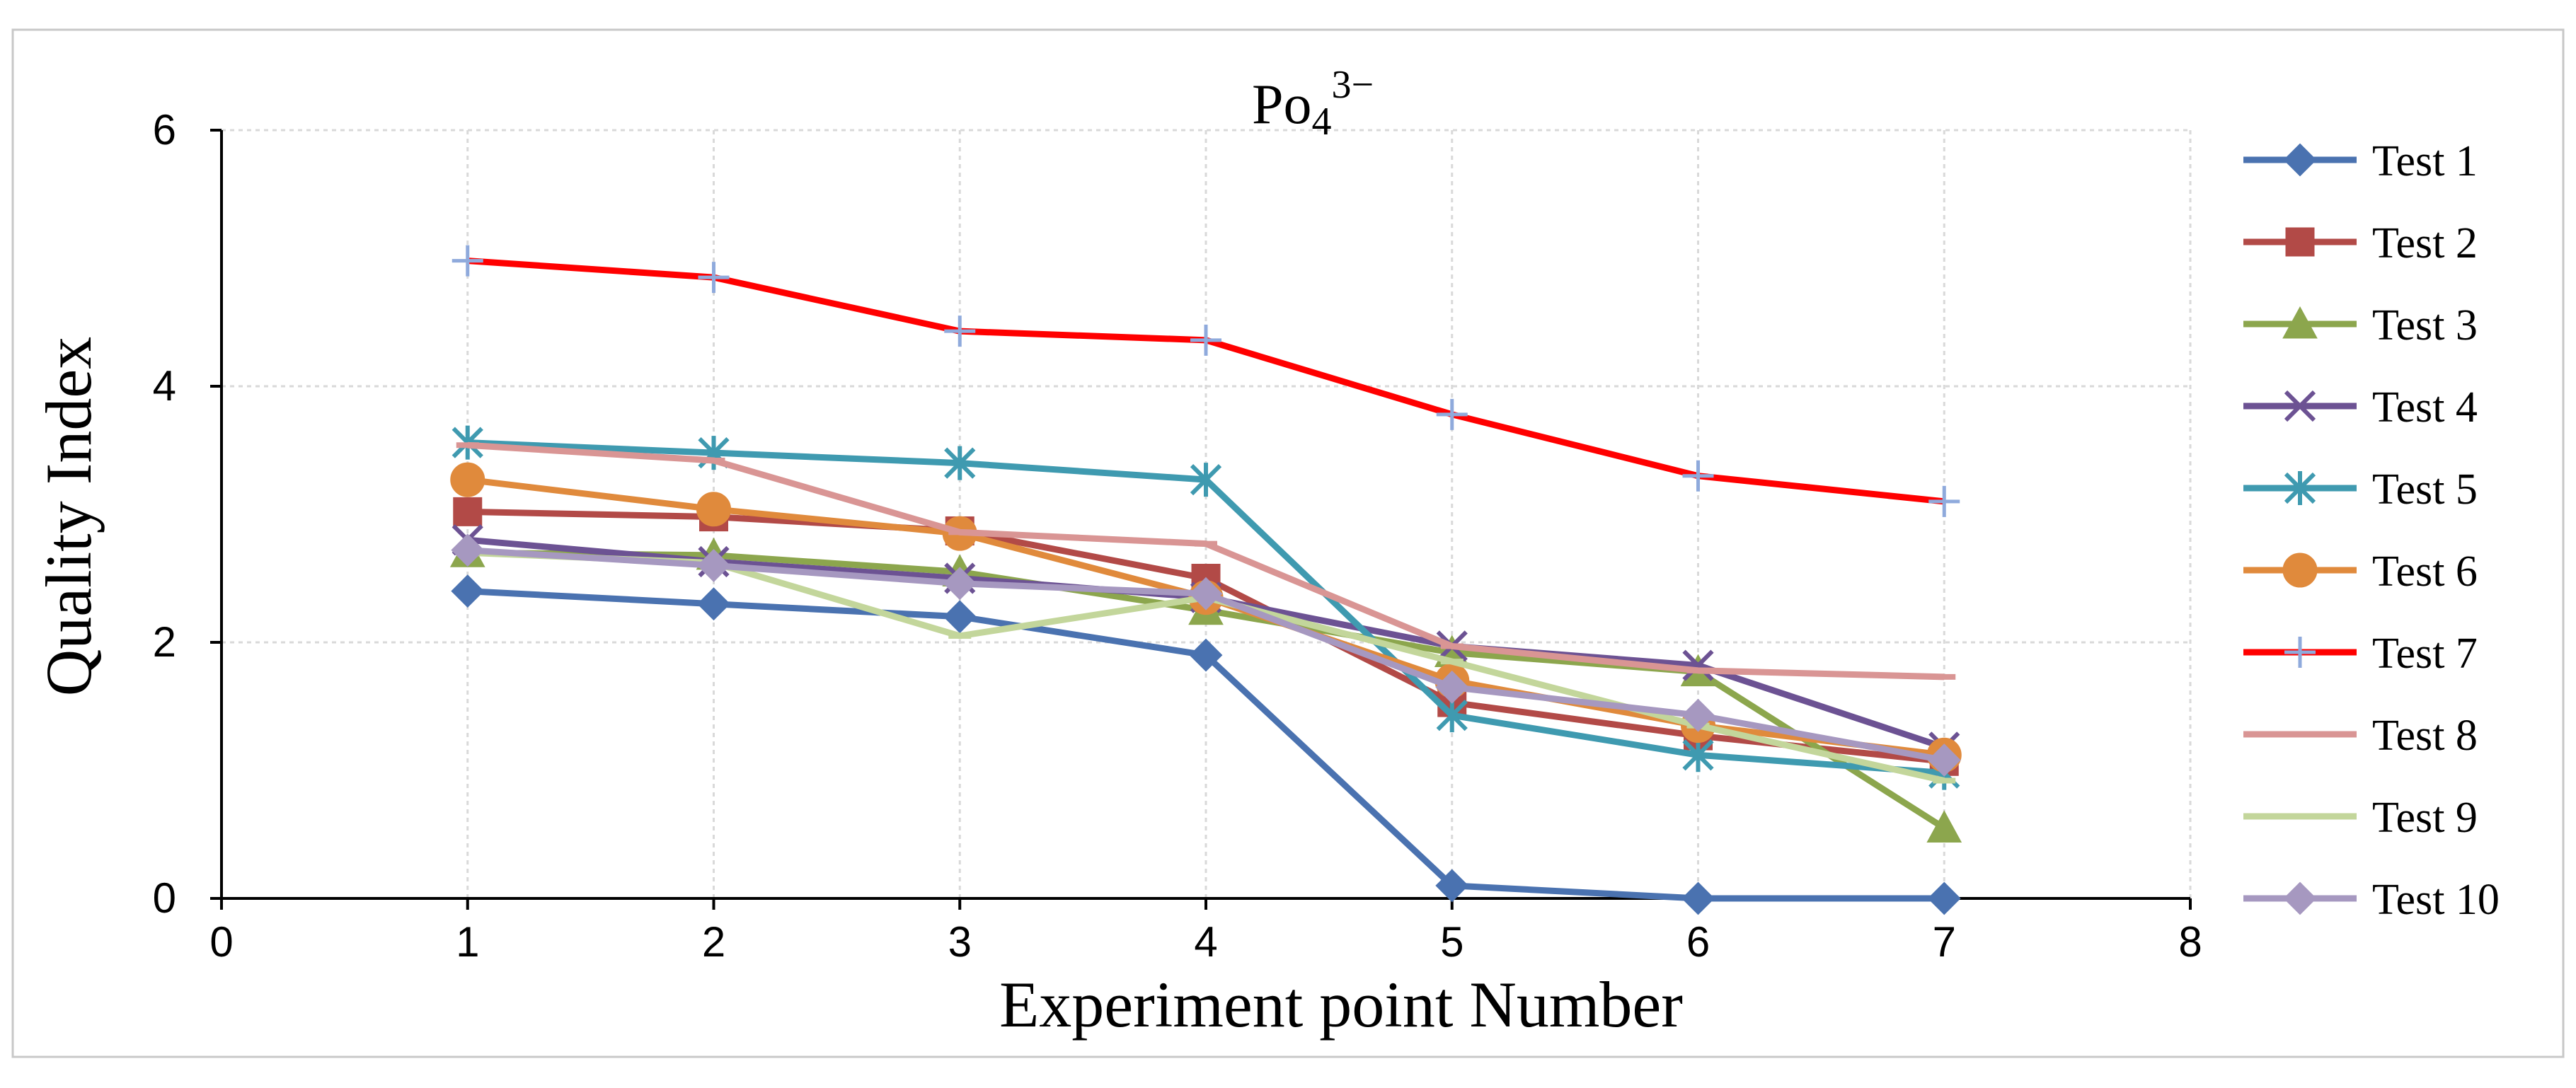 The width and height of the screenshot is (2576, 1088). What do you see at coordinates (2425, 736) in the screenshot?
I see `legend-label: Test 8` at bounding box center [2425, 736].